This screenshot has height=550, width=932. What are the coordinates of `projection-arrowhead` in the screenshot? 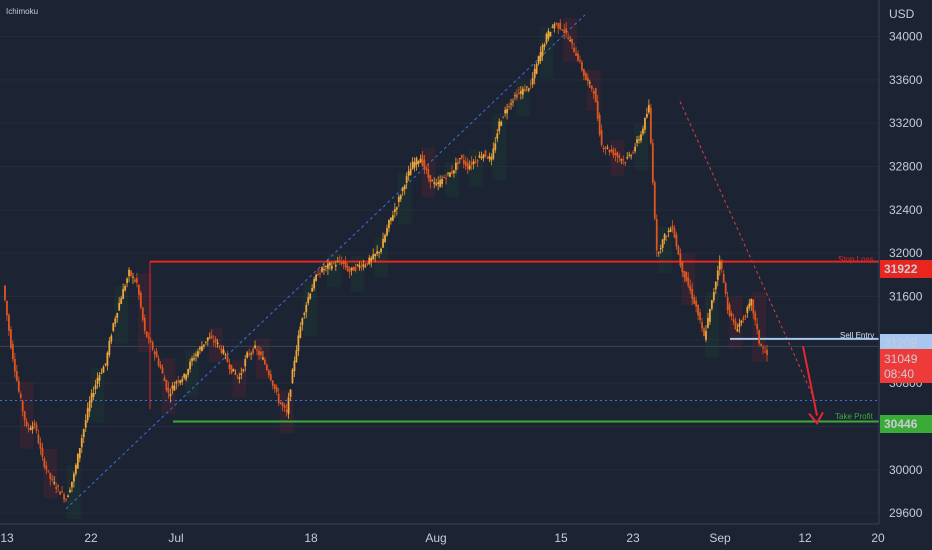 It's located at (816, 418).